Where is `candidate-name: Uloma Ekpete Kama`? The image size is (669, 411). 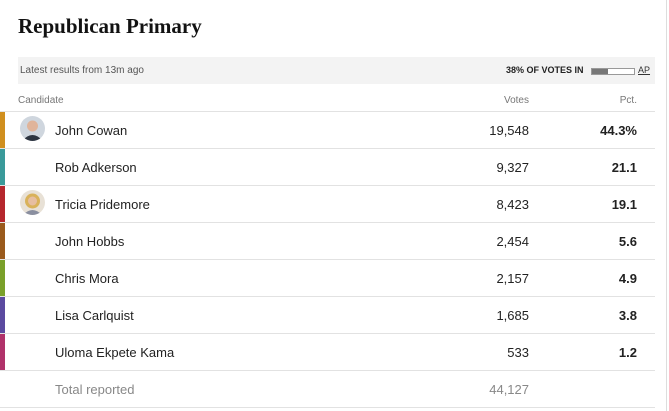
candidate-name: Uloma Ekpete Kama is located at coordinates (115, 352).